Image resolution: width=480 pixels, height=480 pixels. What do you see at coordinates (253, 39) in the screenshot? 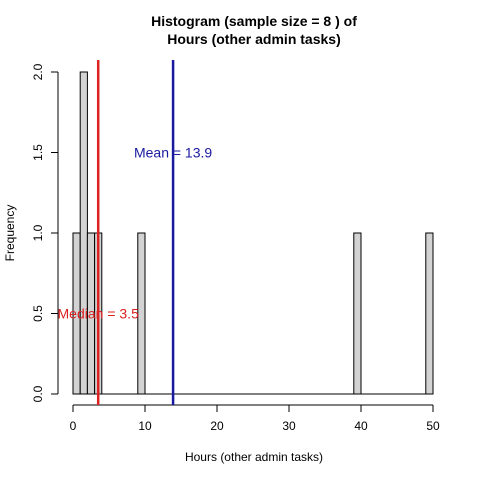
I see `chart-title-line-2: Hours (other admin tasks)` at bounding box center [253, 39].